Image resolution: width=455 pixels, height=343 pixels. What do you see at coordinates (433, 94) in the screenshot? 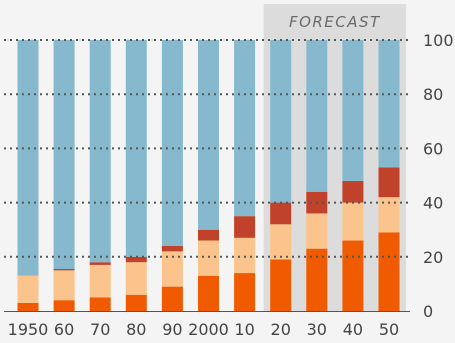
I see `y-tick-label-80: 80` at bounding box center [433, 94].